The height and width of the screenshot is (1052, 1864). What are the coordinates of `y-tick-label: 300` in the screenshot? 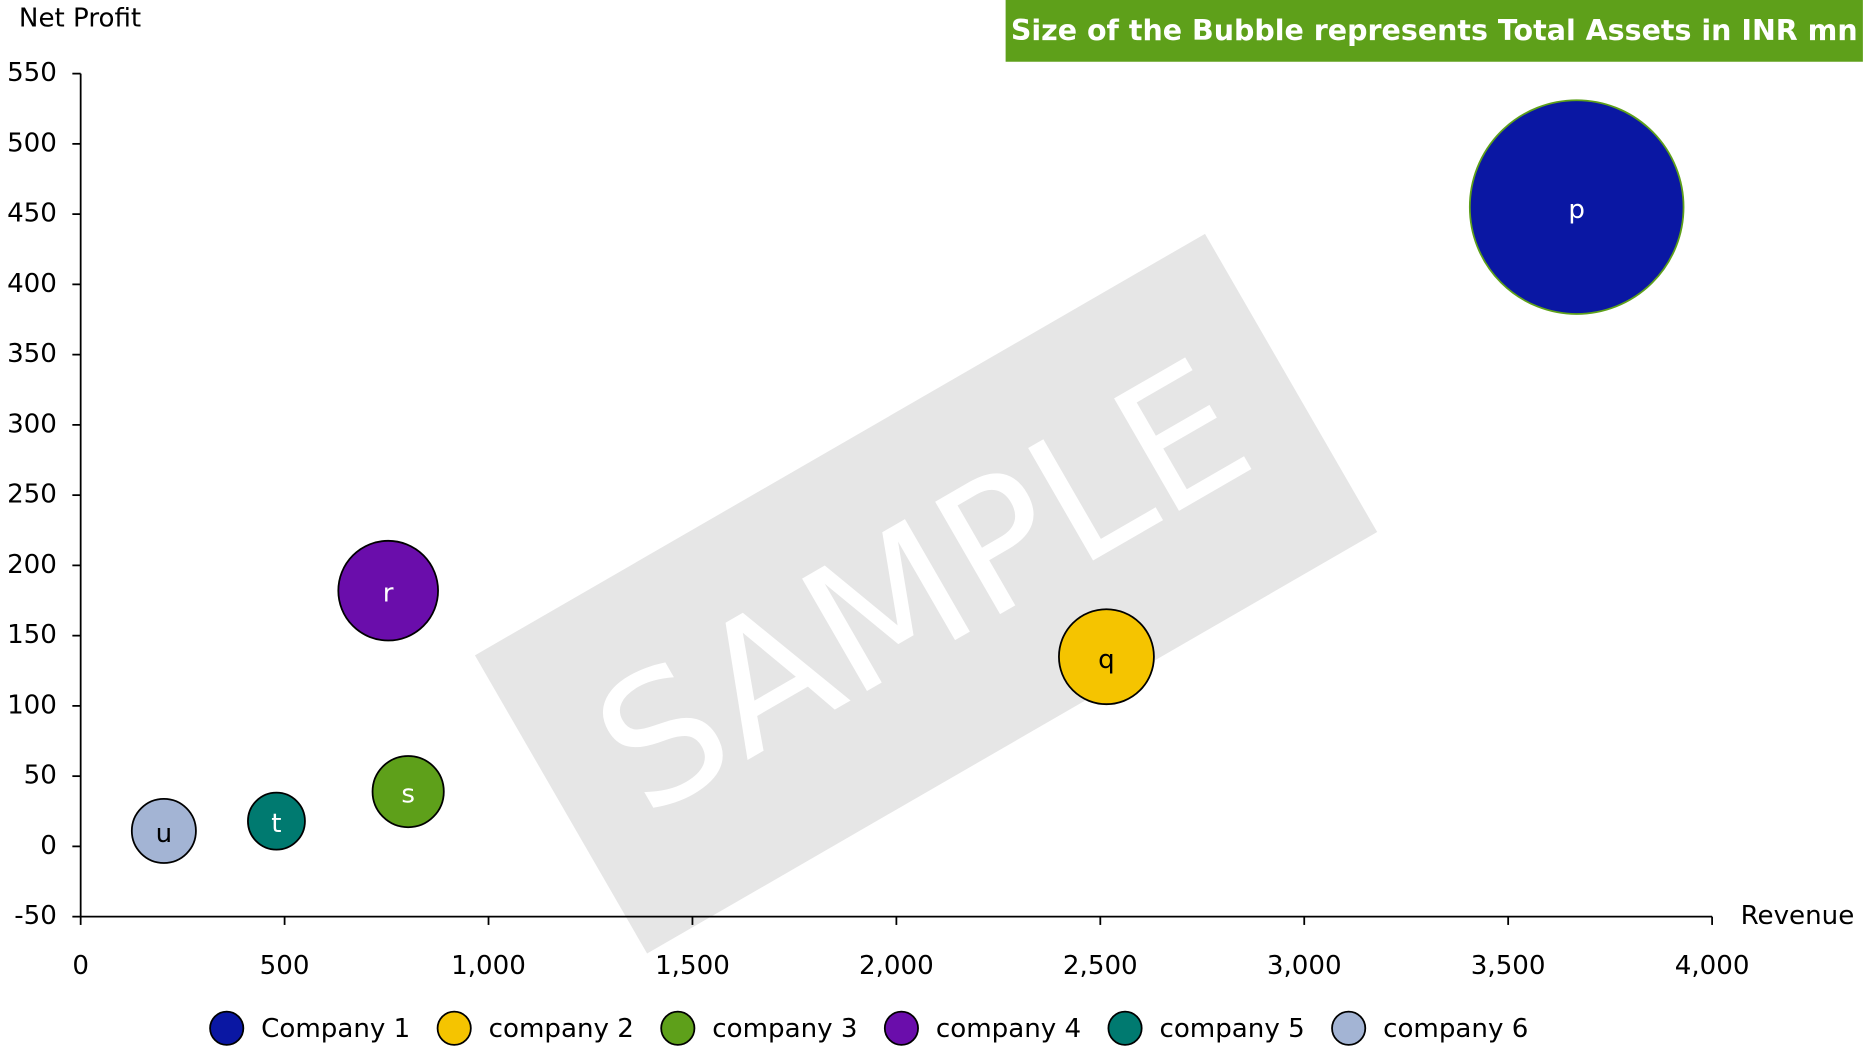 It's located at (32, 424).